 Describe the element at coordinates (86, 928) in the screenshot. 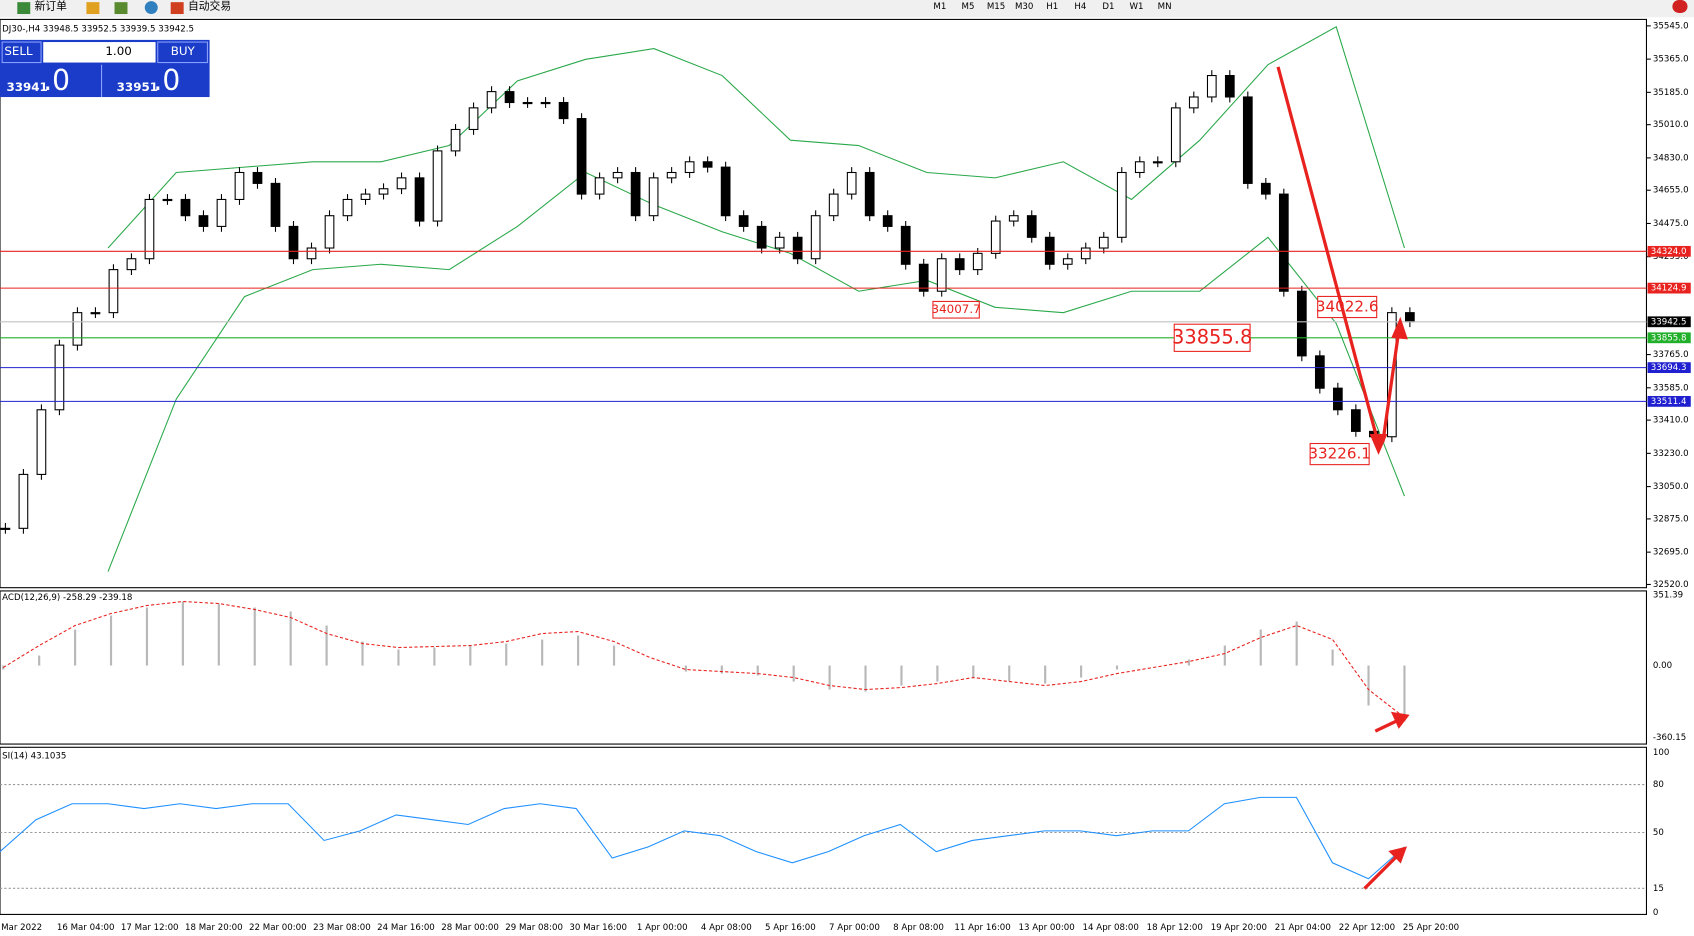

I see `x-tick-label: 16 Mar 04:00` at that location.